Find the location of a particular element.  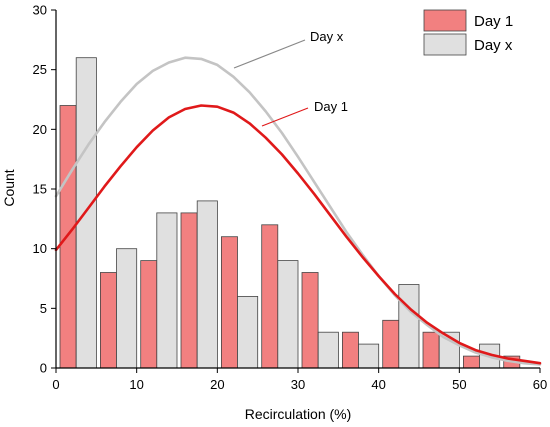

y-tick-label-10: 10 is located at coordinates (40, 248).